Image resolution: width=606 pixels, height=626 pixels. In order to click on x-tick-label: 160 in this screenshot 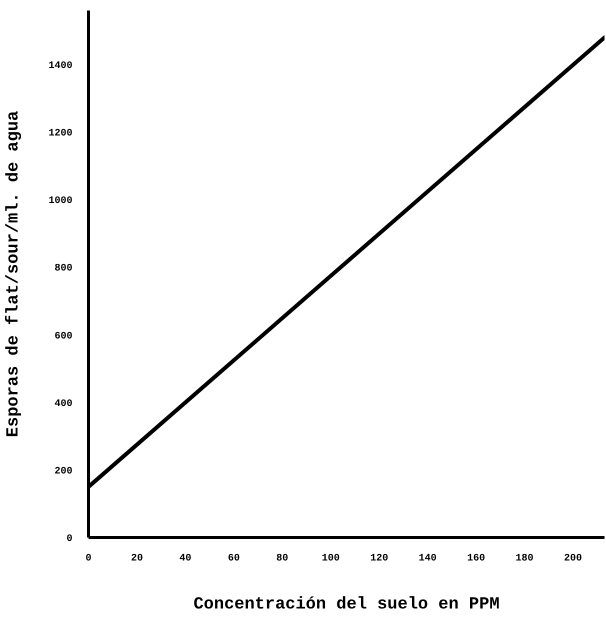, I will do `click(476, 559)`.